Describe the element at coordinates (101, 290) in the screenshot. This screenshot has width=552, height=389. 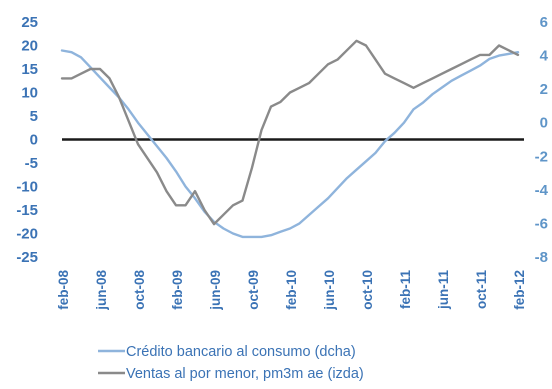
I see `x-tick-label: jun-08` at that location.